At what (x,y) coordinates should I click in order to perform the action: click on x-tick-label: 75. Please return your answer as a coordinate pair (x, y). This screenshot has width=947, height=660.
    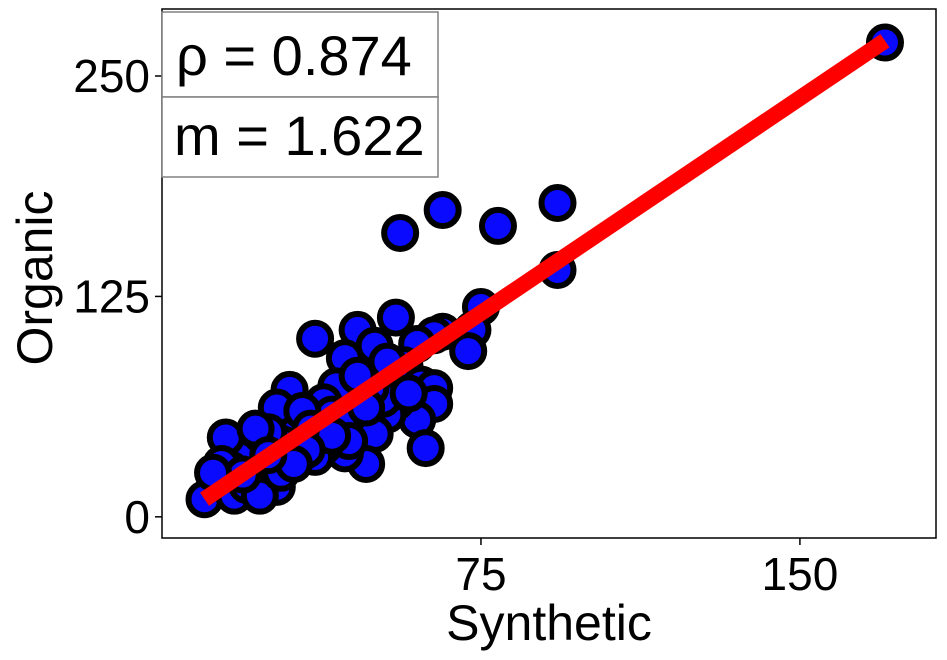
    Looking at the image, I should click on (480, 574).